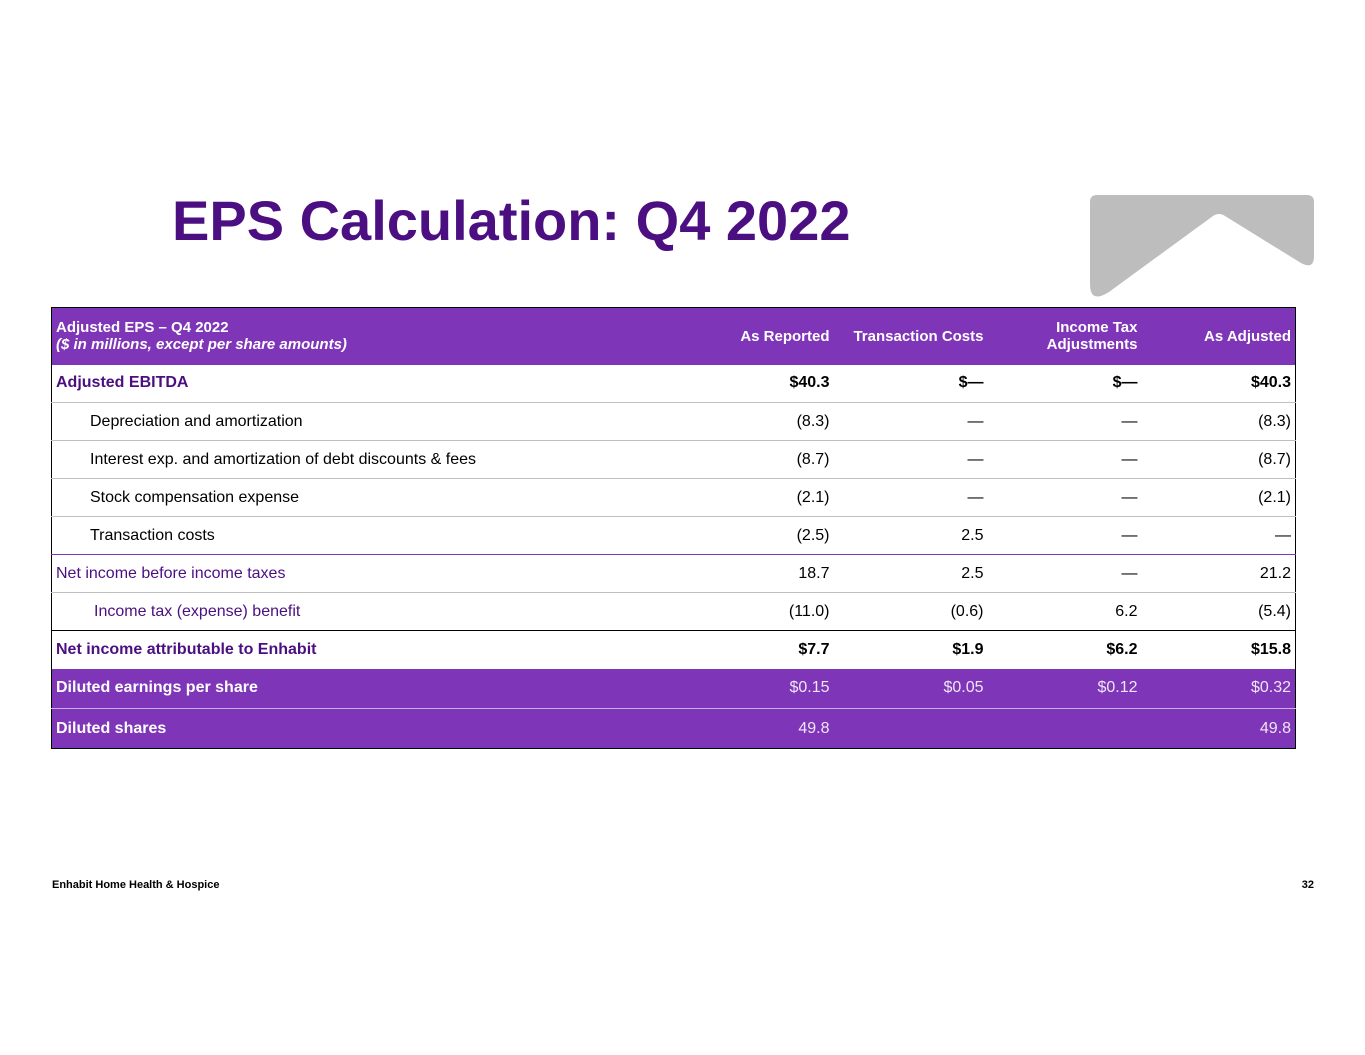 The height and width of the screenshot is (1055, 1365). Describe the element at coordinates (1097, 328) in the screenshot. I see `header-income-tax-line1: Income Tax` at that location.